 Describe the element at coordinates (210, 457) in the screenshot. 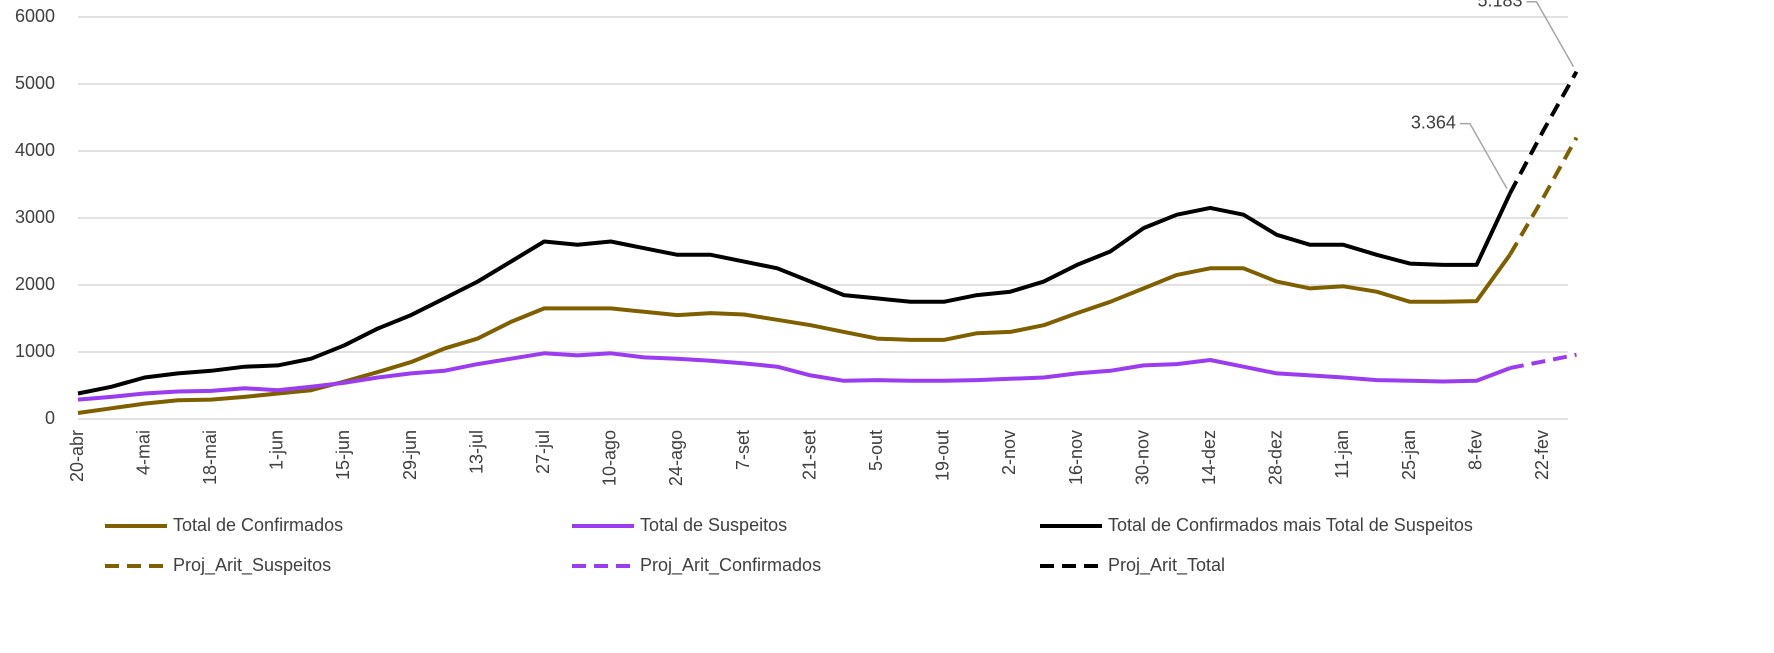

I see `x-tick-label: 18-mai` at that location.